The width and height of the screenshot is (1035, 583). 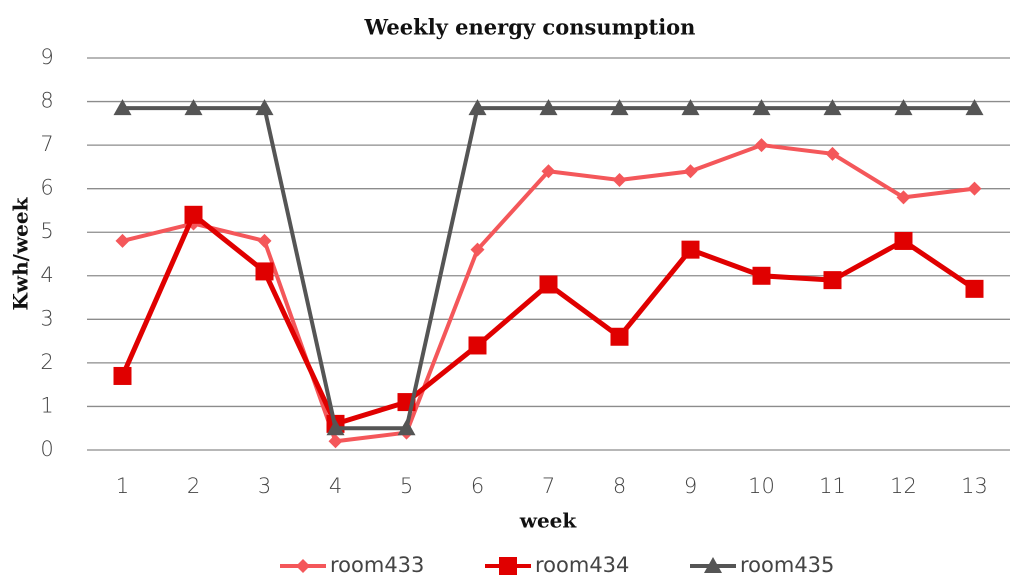 What do you see at coordinates (46, 362) in the screenshot?
I see `y-tick-label: 2` at bounding box center [46, 362].